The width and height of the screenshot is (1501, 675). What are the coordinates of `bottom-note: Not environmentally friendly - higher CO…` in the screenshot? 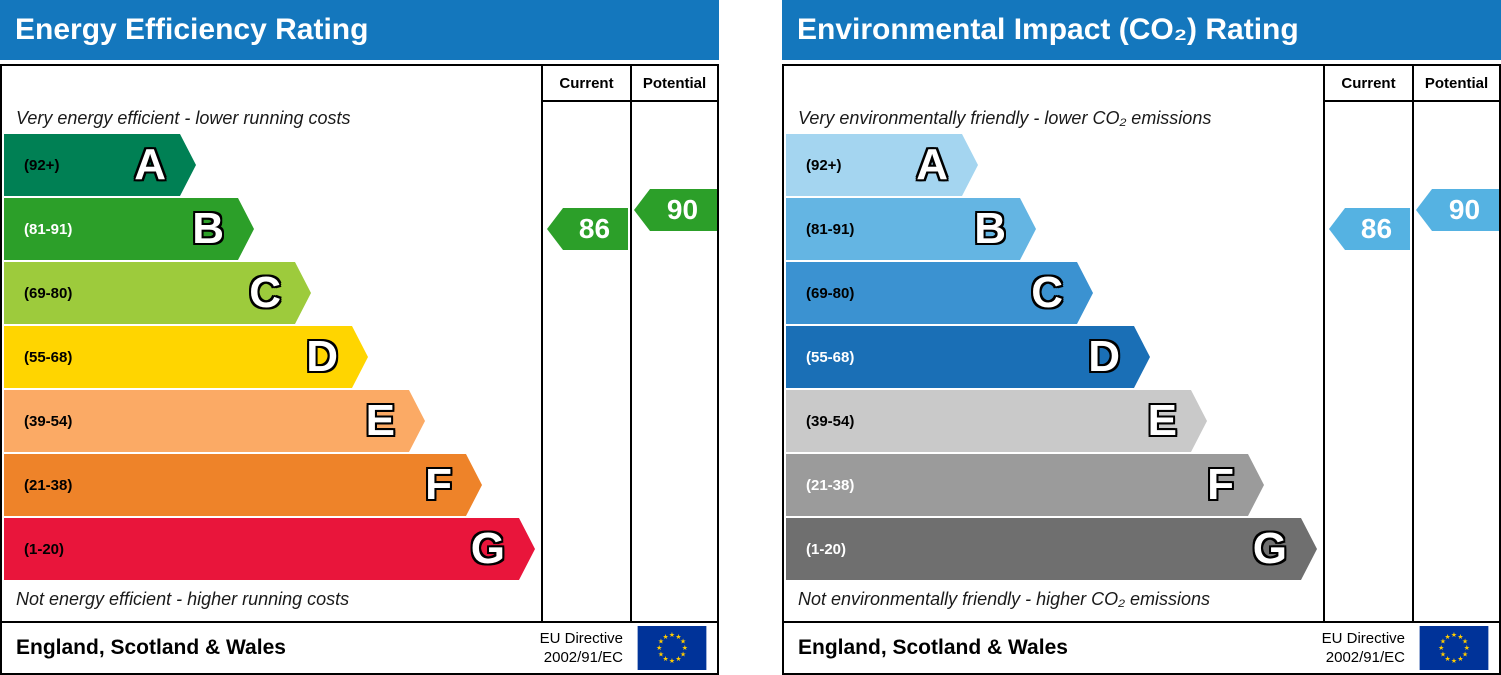 It's located at (1004, 599).